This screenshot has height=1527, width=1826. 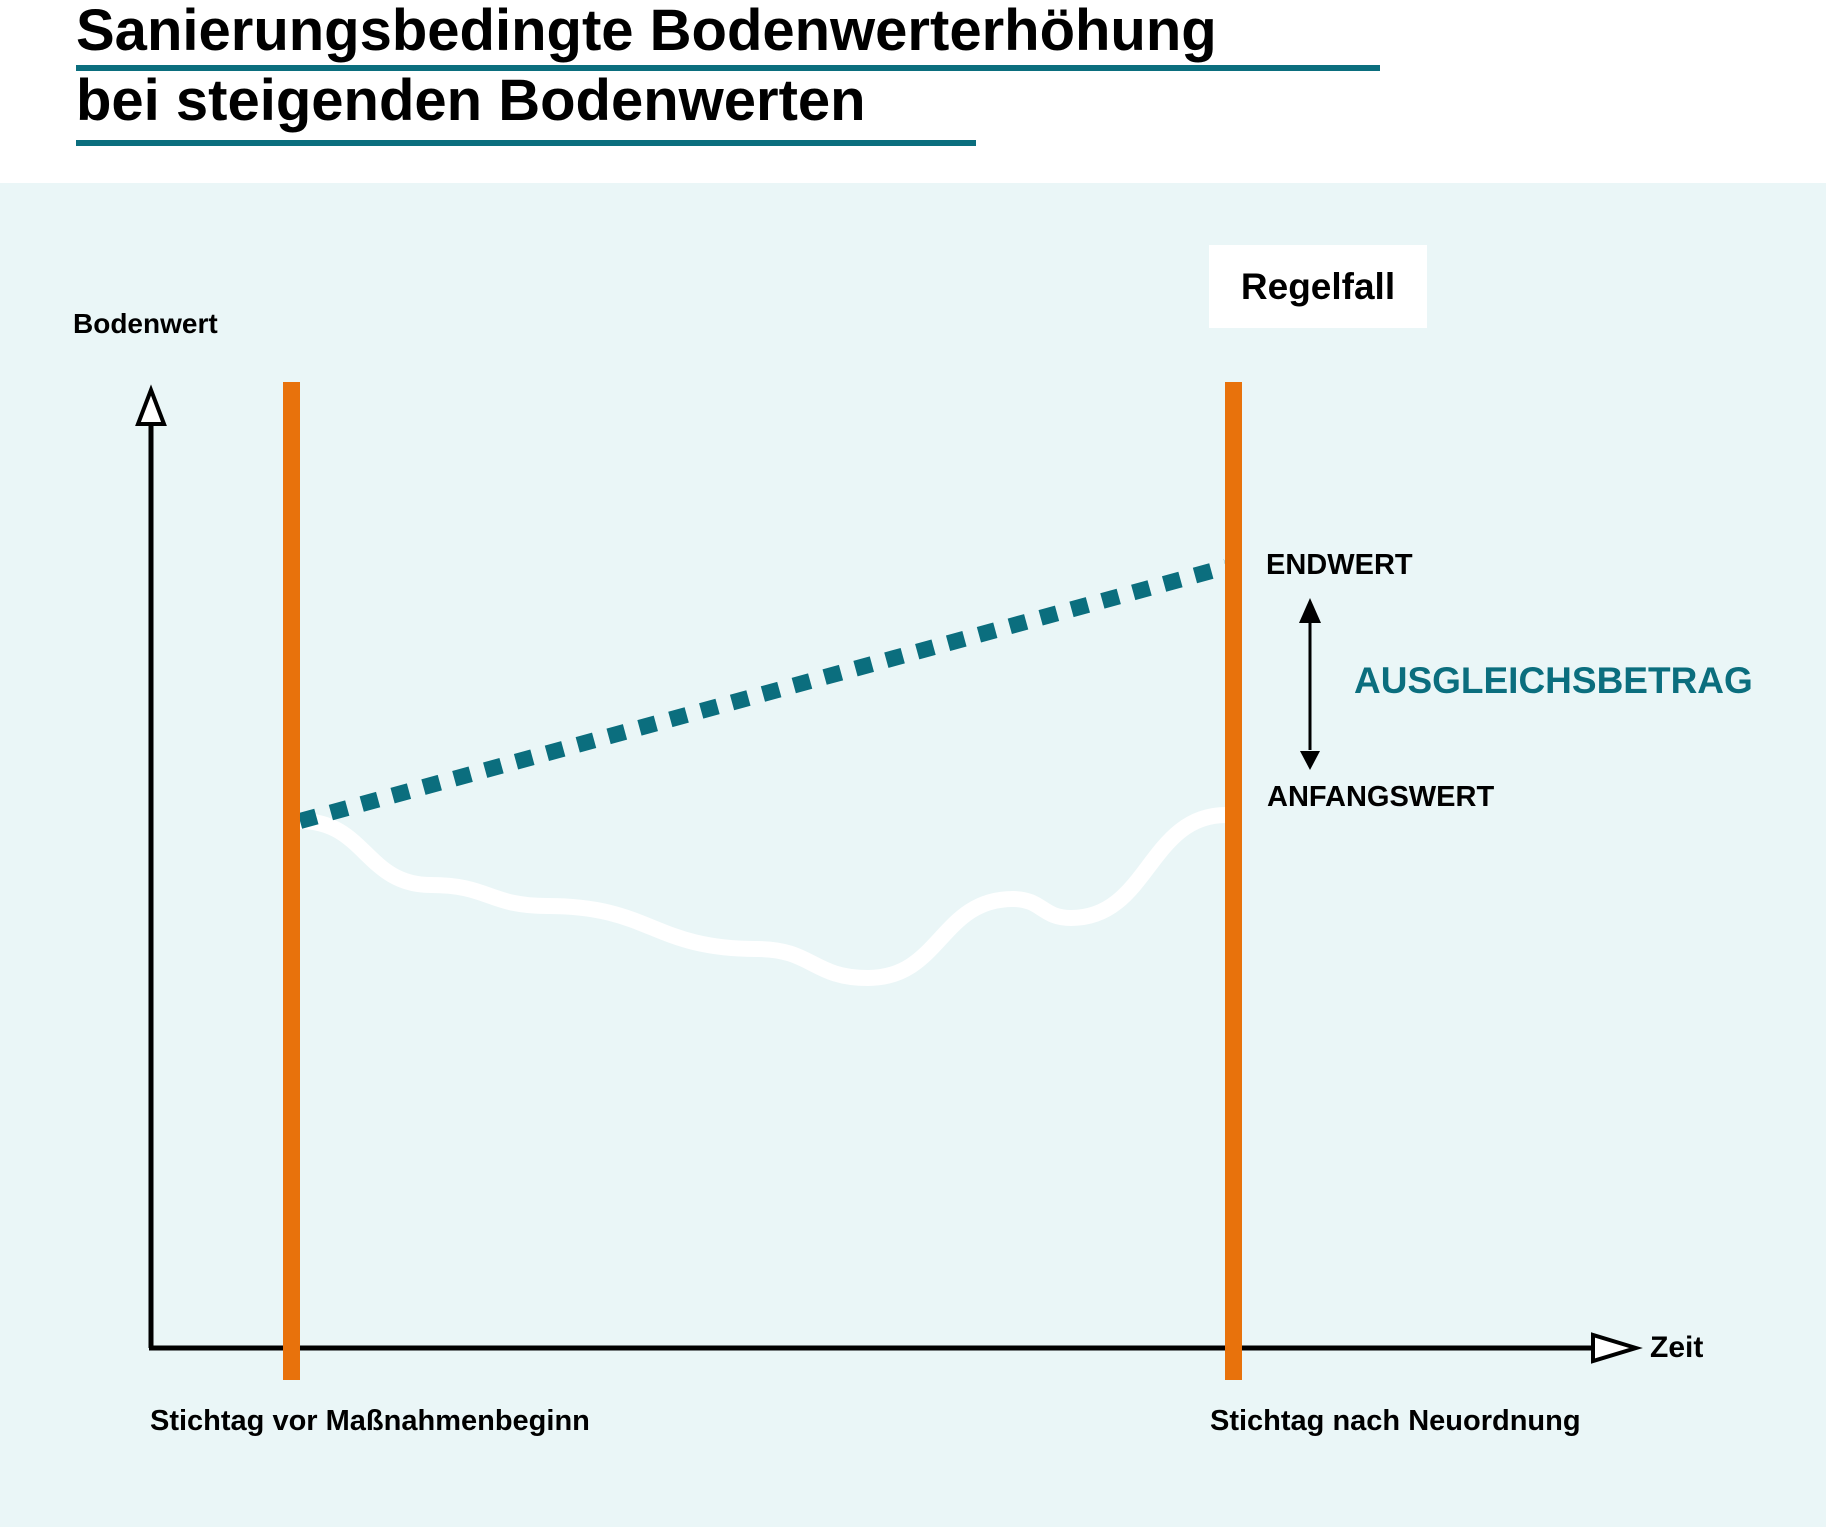 What do you see at coordinates (1381, 797) in the screenshot?
I see `start-value-label: ANFANGSWERT` at bounding box center [1381, 797].